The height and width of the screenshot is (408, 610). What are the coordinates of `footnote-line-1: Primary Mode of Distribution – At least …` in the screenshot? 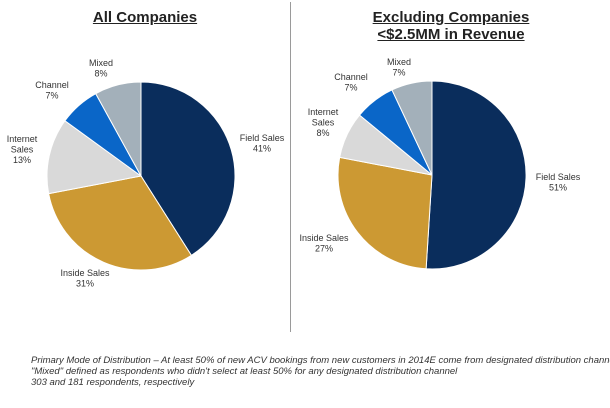 It's located at (320, 360).